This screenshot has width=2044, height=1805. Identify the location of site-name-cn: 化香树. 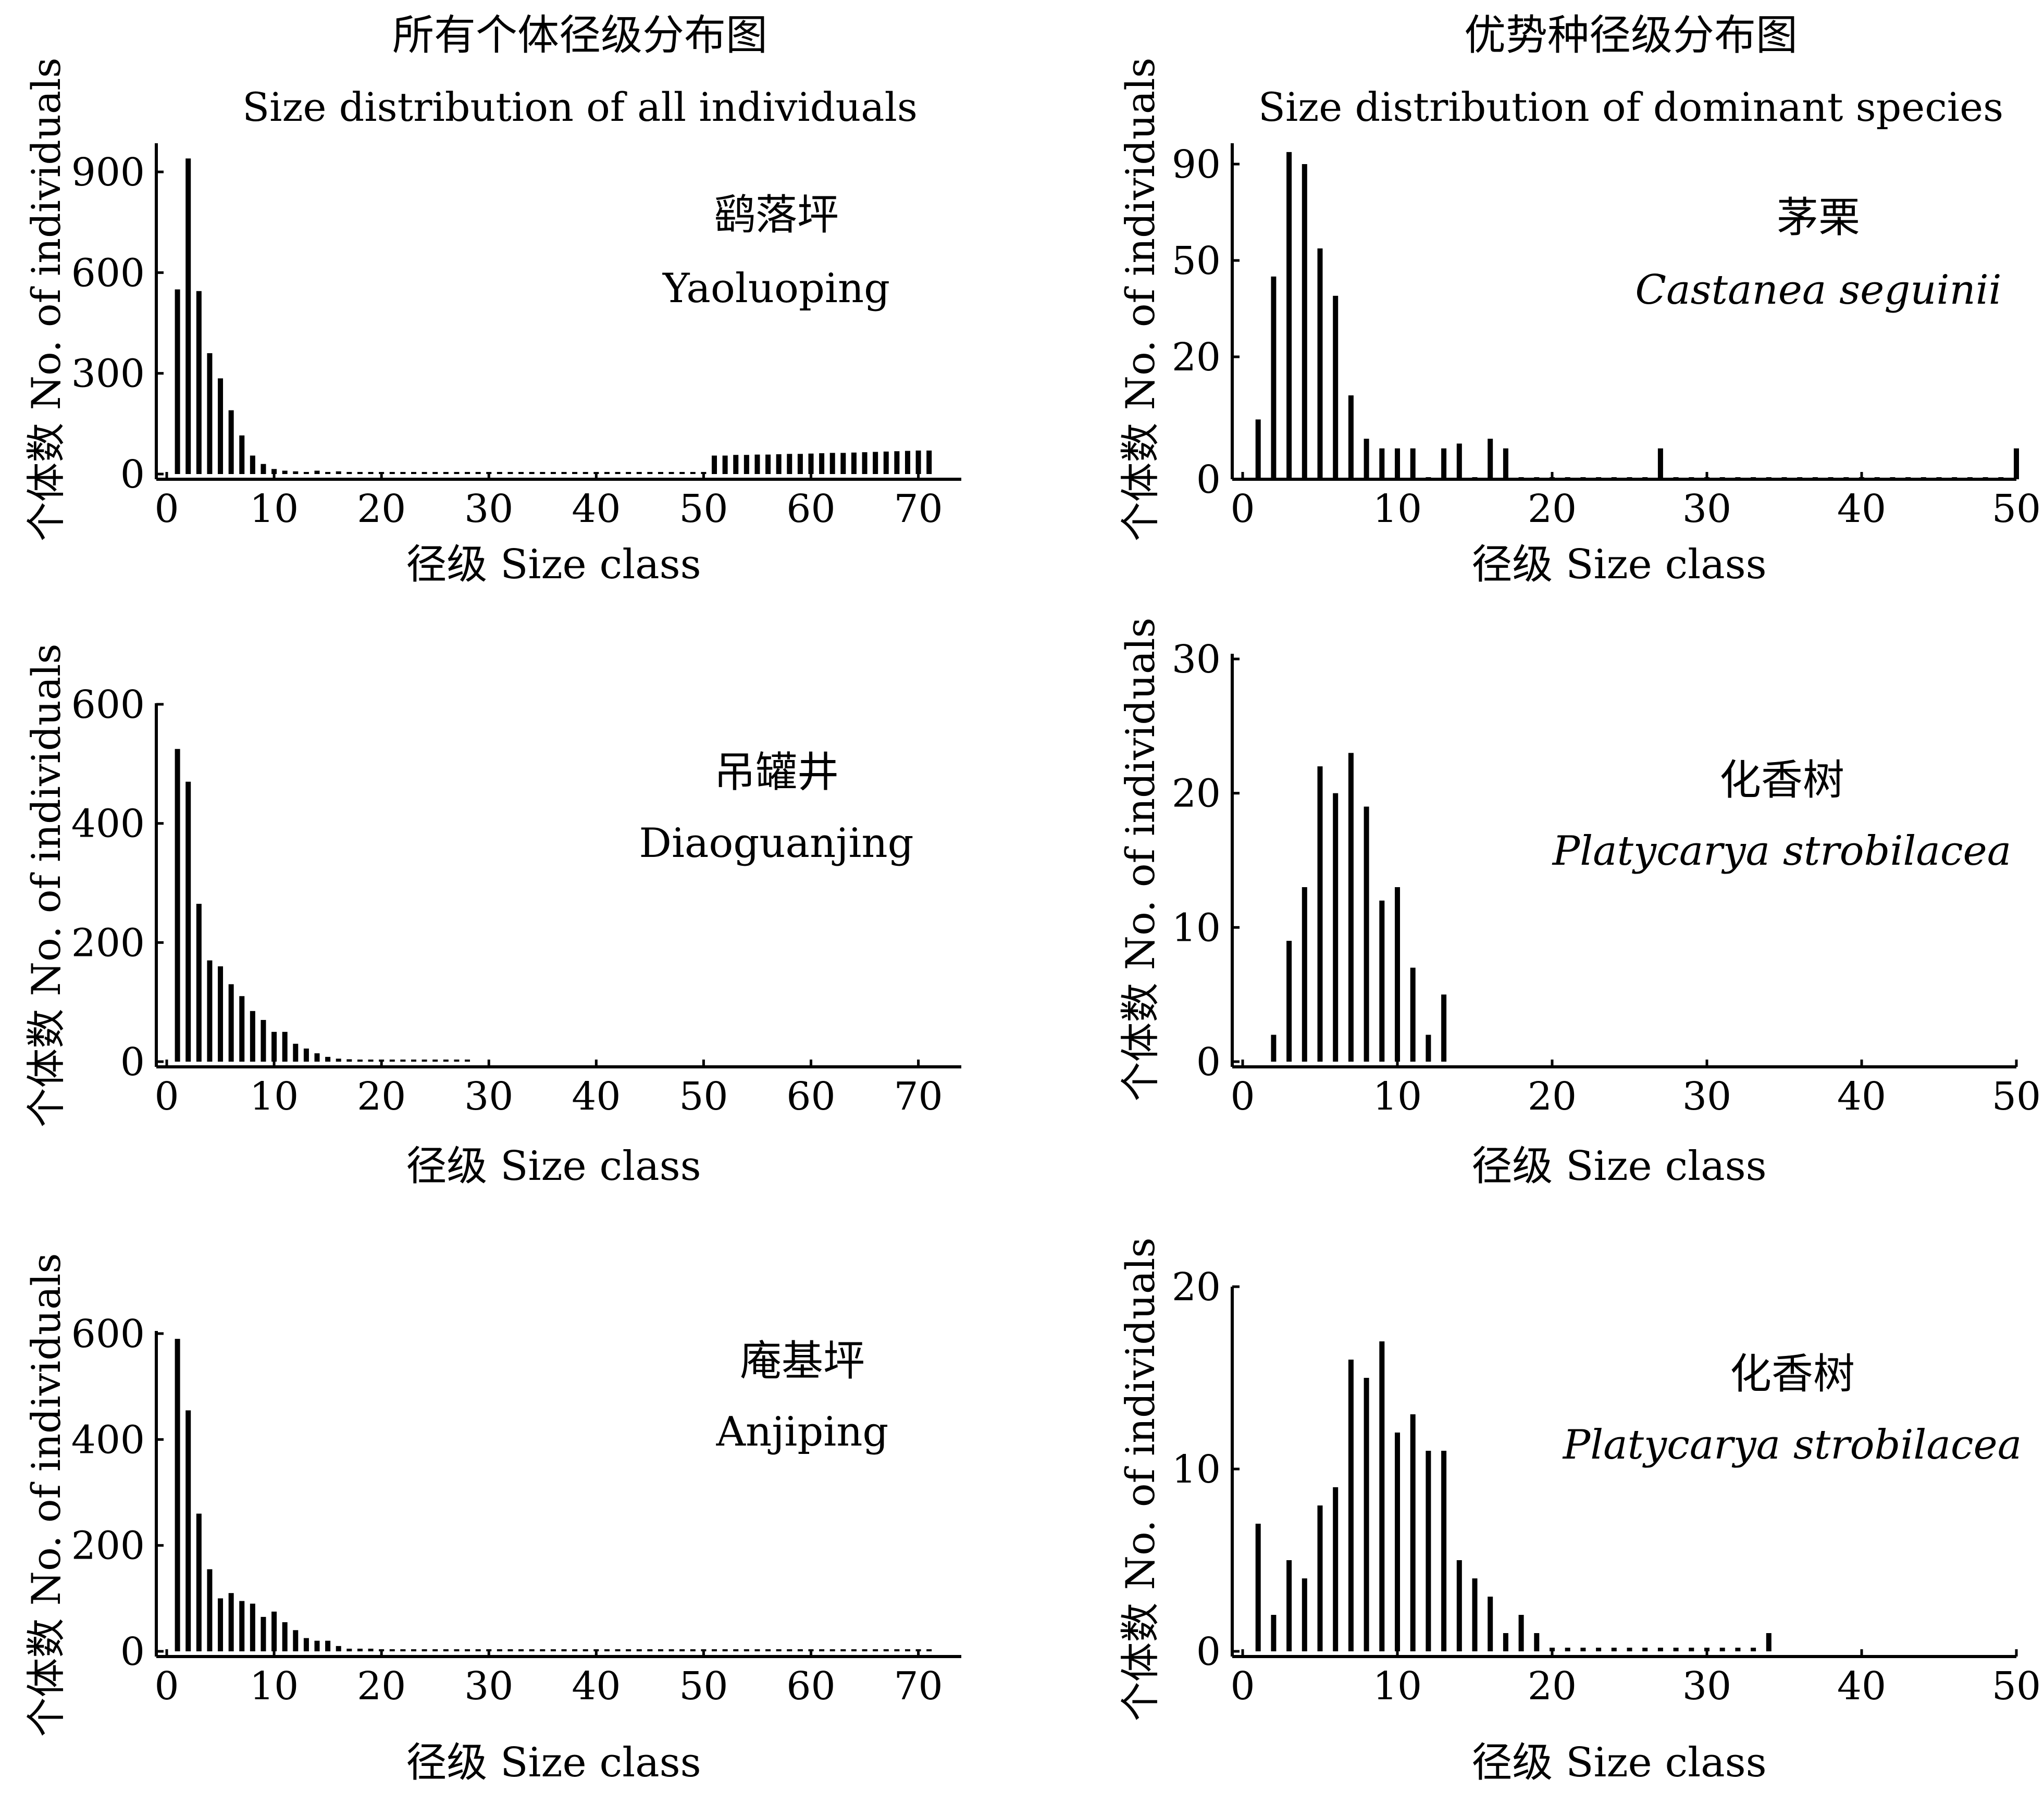
(1781, 780).